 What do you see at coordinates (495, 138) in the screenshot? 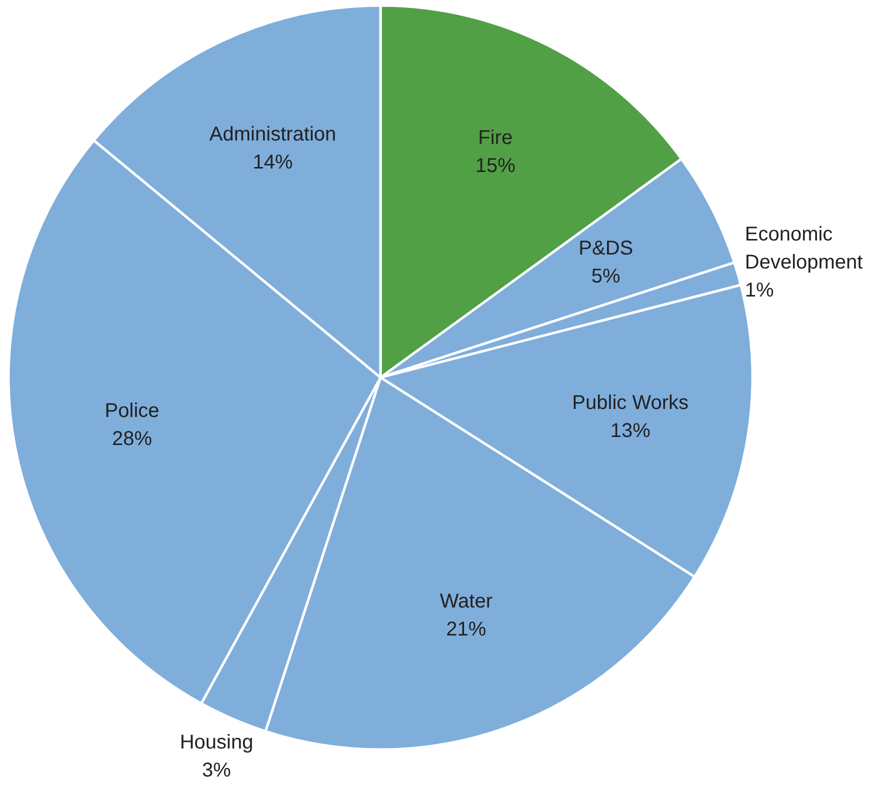
I see `slice-label: Fire` at bounding box center [495, 138].